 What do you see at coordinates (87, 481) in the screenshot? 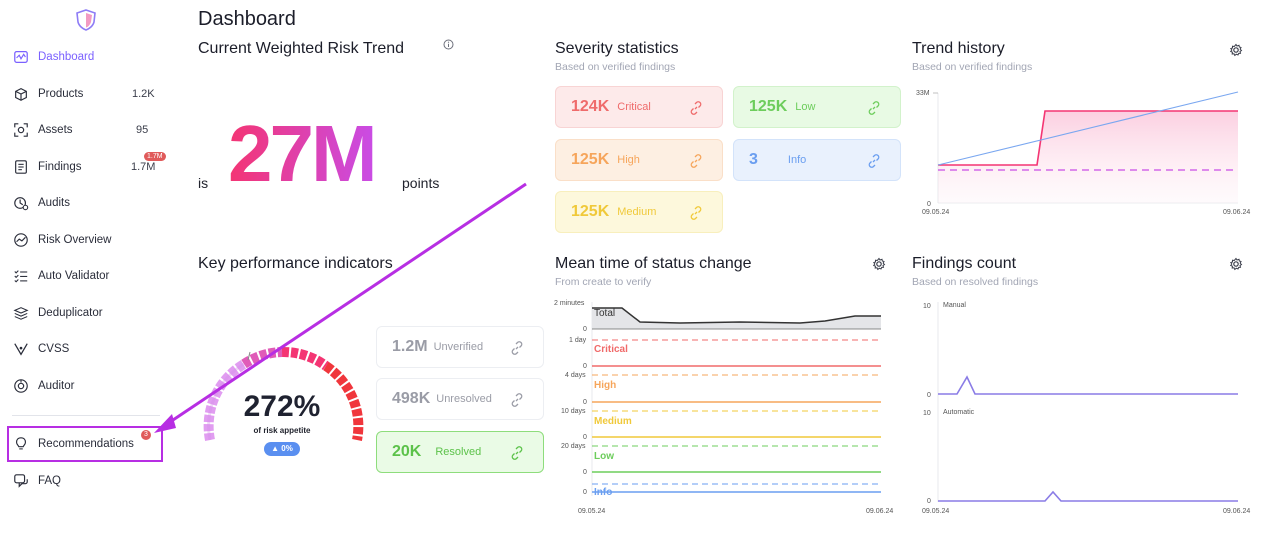
I see `sidebar-item-faq: FAQ` at bounding box center [87, 481].